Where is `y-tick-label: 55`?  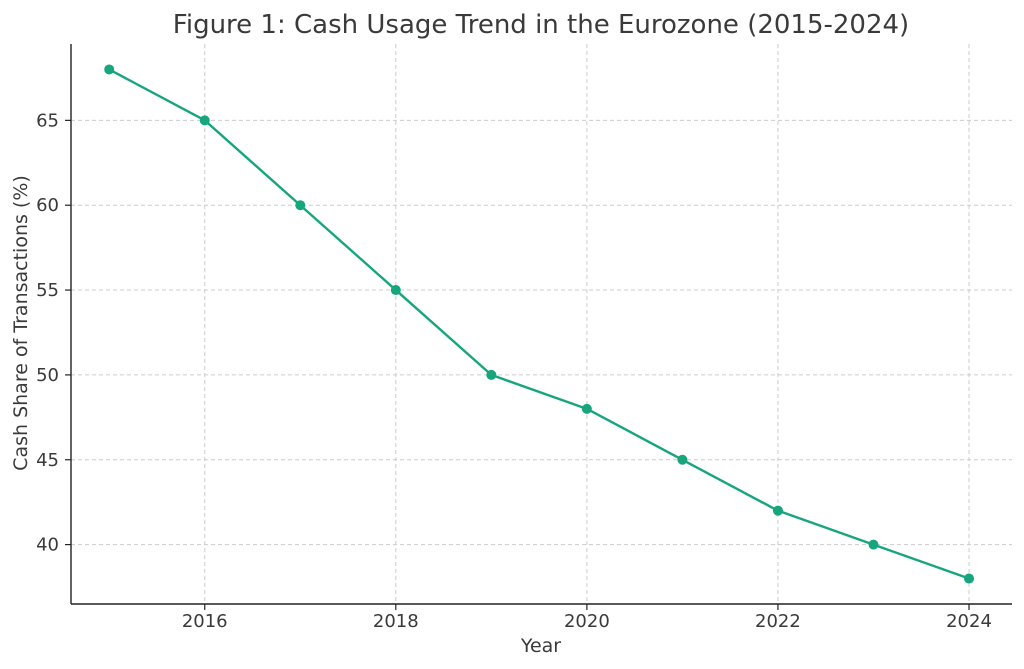 y-tick-label: 55 is located at coordinates (47, 290).